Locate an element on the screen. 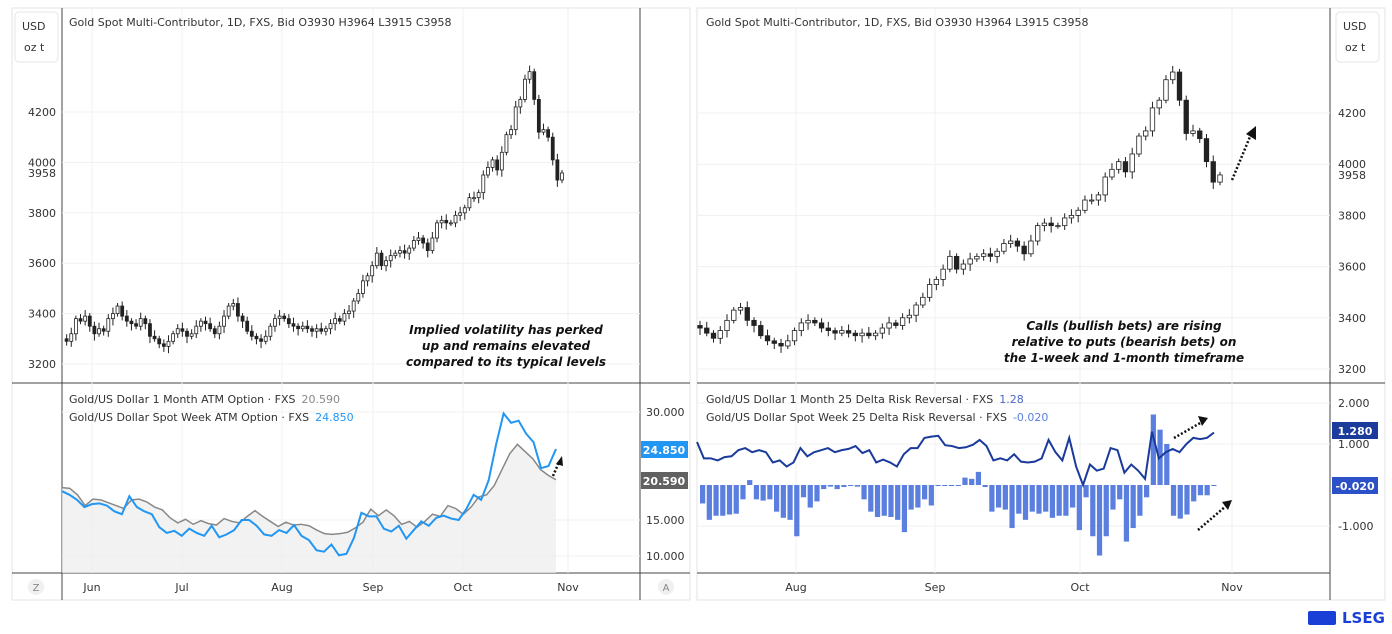  zoom-button is located at coordinates (36, 587).